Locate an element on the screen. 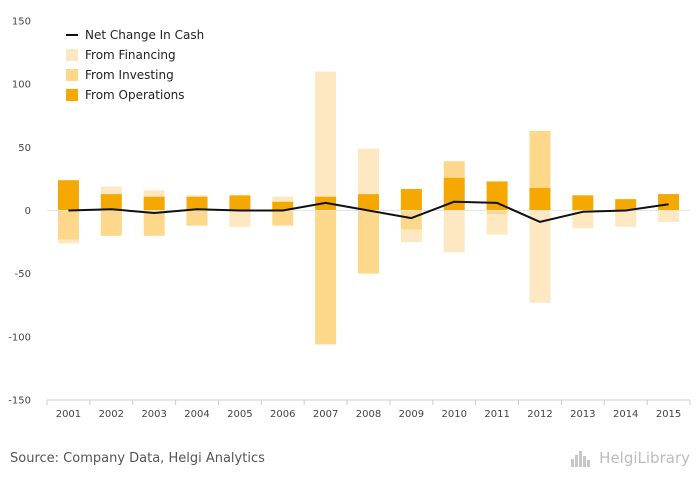 This screenshot has width=700, height=483. x-tick-label: 2012 is located at coordinates (539, 414).